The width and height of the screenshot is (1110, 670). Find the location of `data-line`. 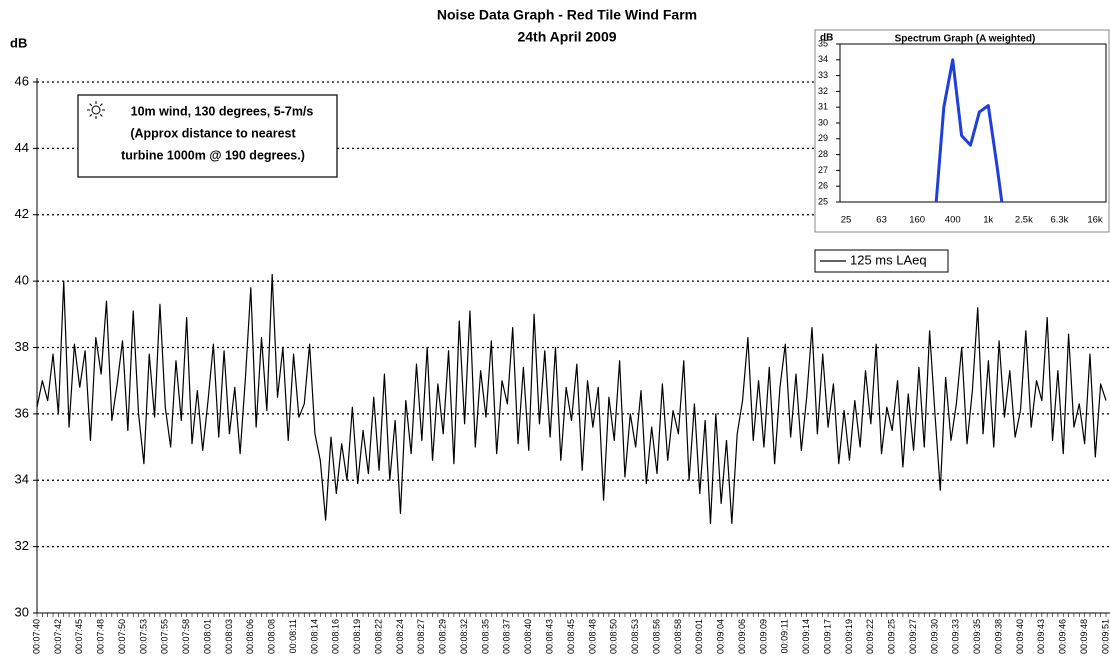

data-line is located at coordinates (969, 130).